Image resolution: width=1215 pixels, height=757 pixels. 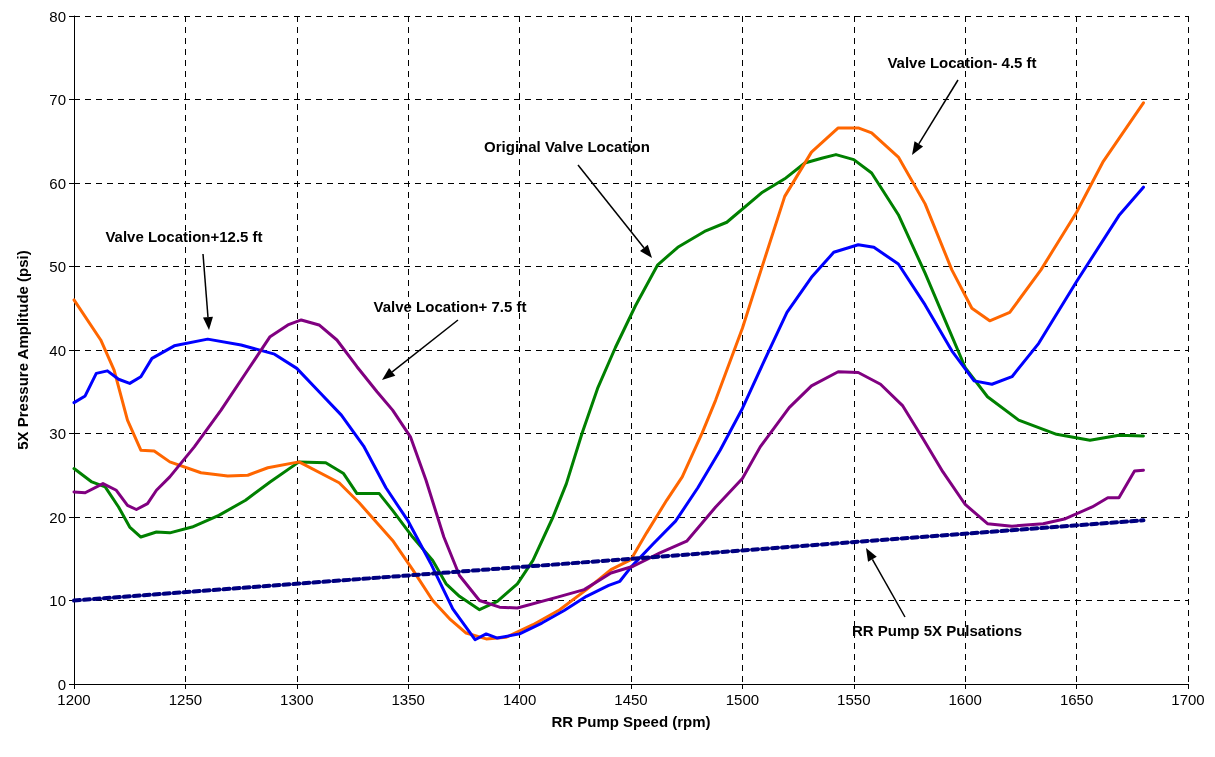 What do you see at coordinates (937, 630) in the screenshot?
I see `annotation: RR Pump 5X Pulsations` at bounding box center [937, 630].